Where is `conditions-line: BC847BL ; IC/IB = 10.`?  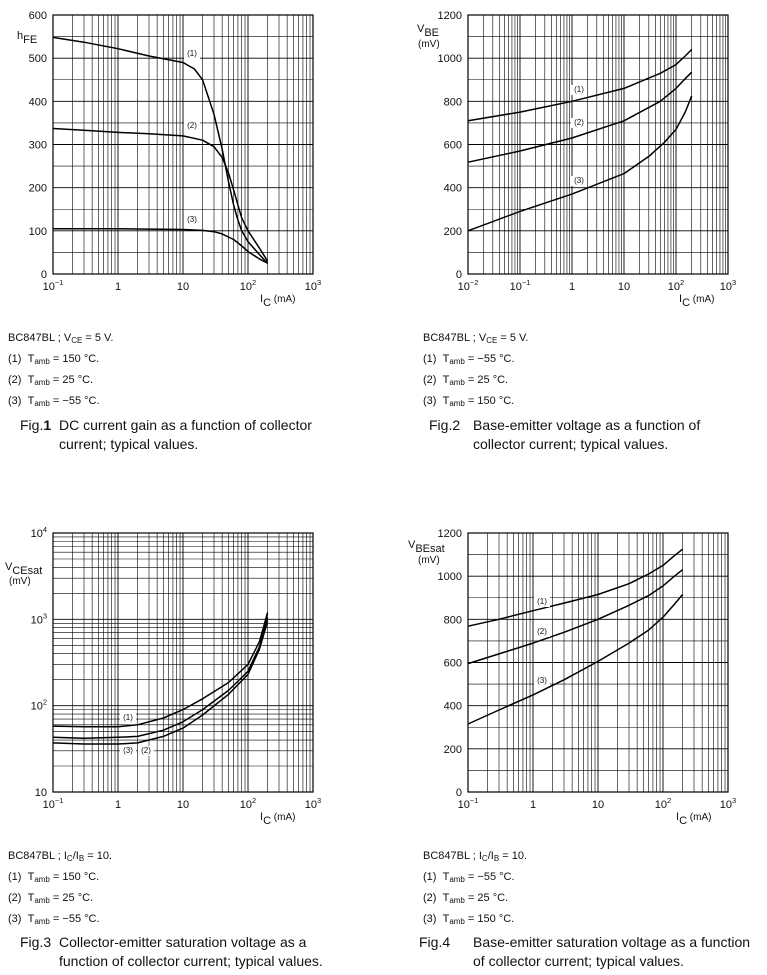 conditions-line: BC847BL ; IC/IB = 10. is located at coordinates (475, 856).